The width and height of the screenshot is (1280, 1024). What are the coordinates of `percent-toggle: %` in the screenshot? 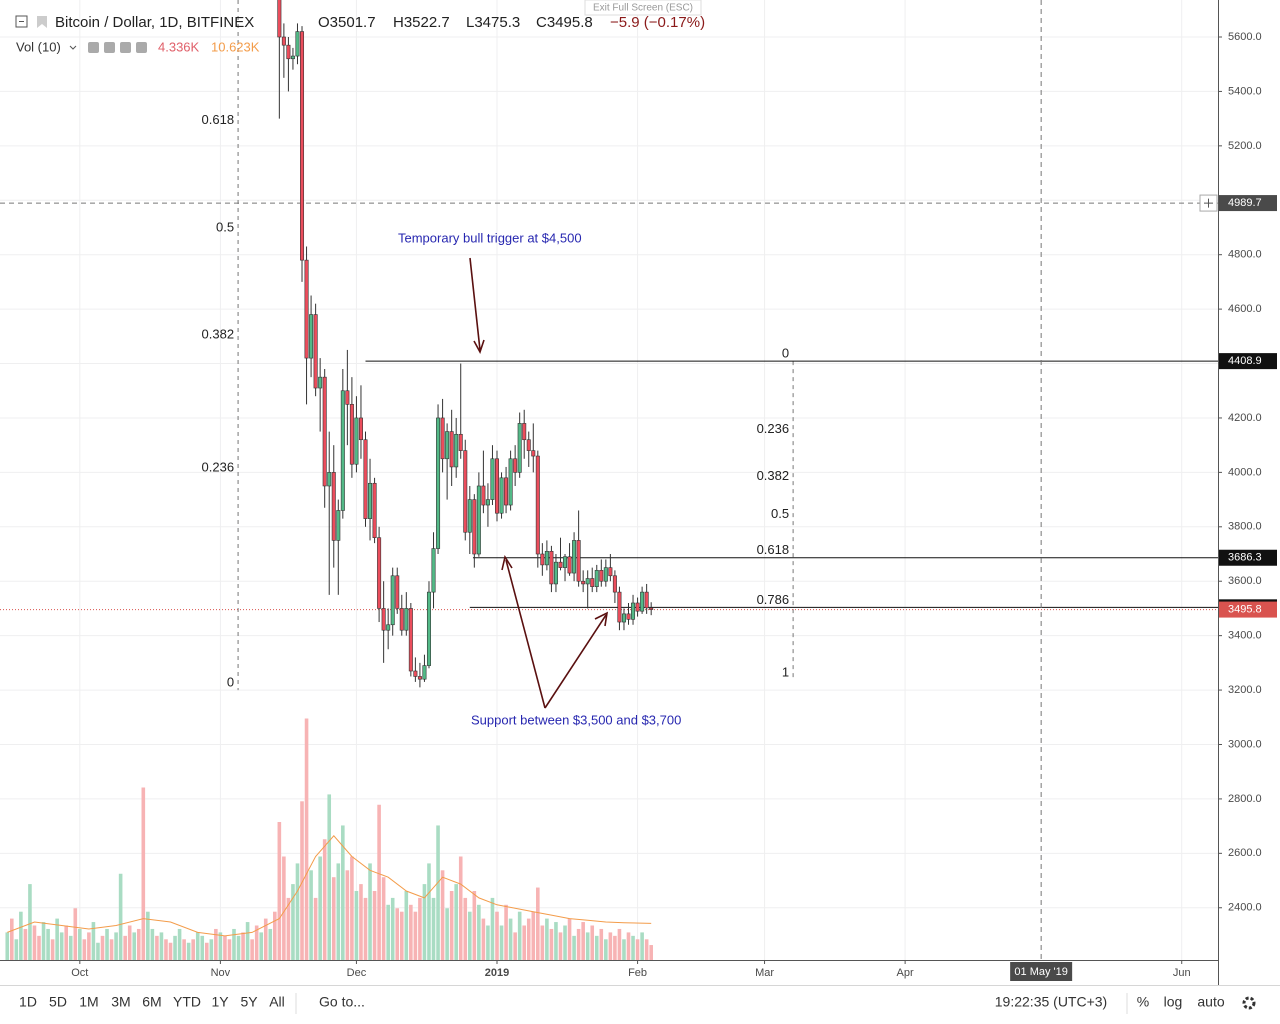 It's located at (1143, 1002).